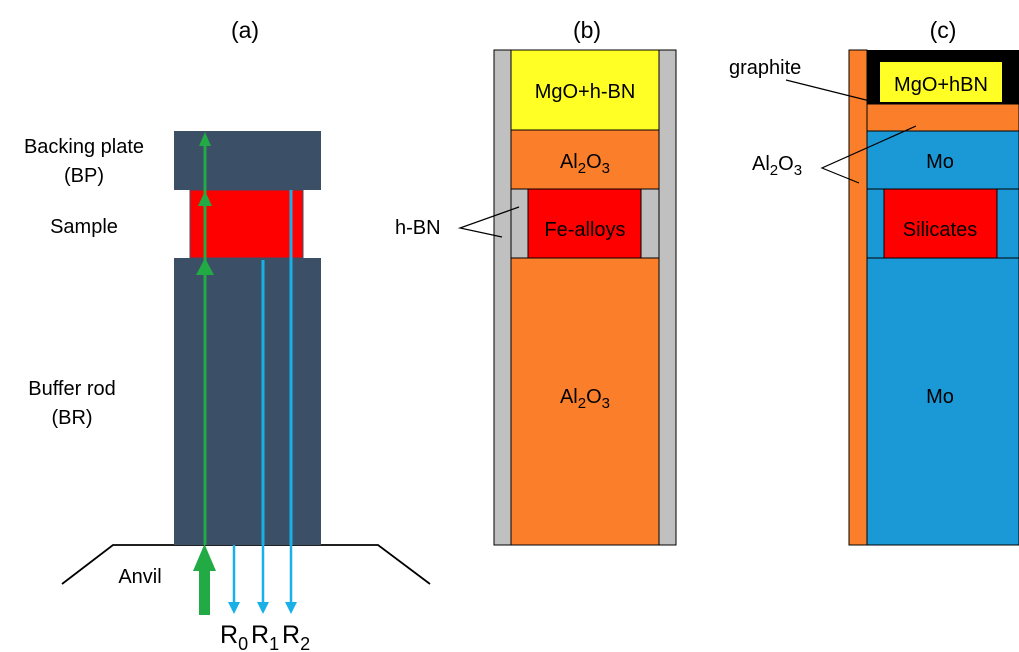 This screenshot has height=652, width=1019. I want to click on mgo-hbn-plug, so click(941, 82).